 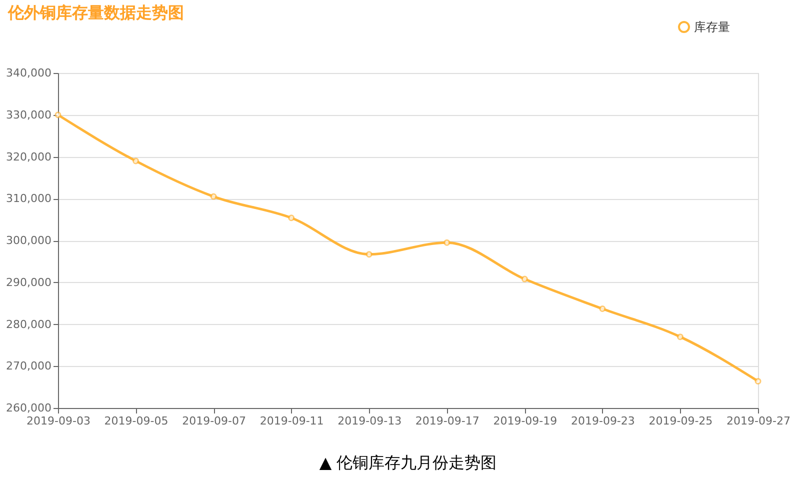 I want to click on chart-title: 伦外铜库存量数据走势图, so click(x=95, y=12).